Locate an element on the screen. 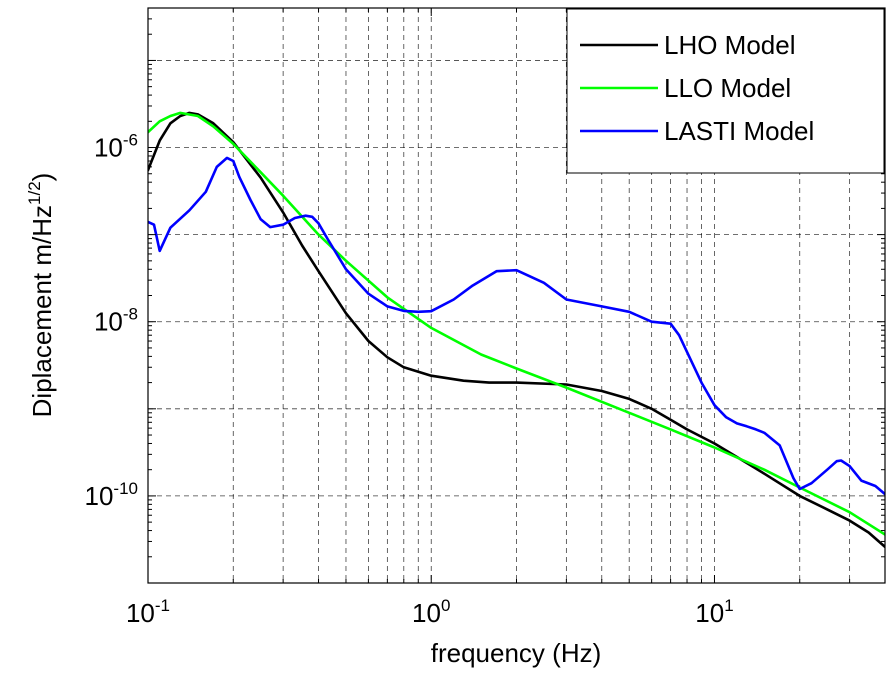  x-tick-label: 10⁻¹ is located at coordinates (148, 612).